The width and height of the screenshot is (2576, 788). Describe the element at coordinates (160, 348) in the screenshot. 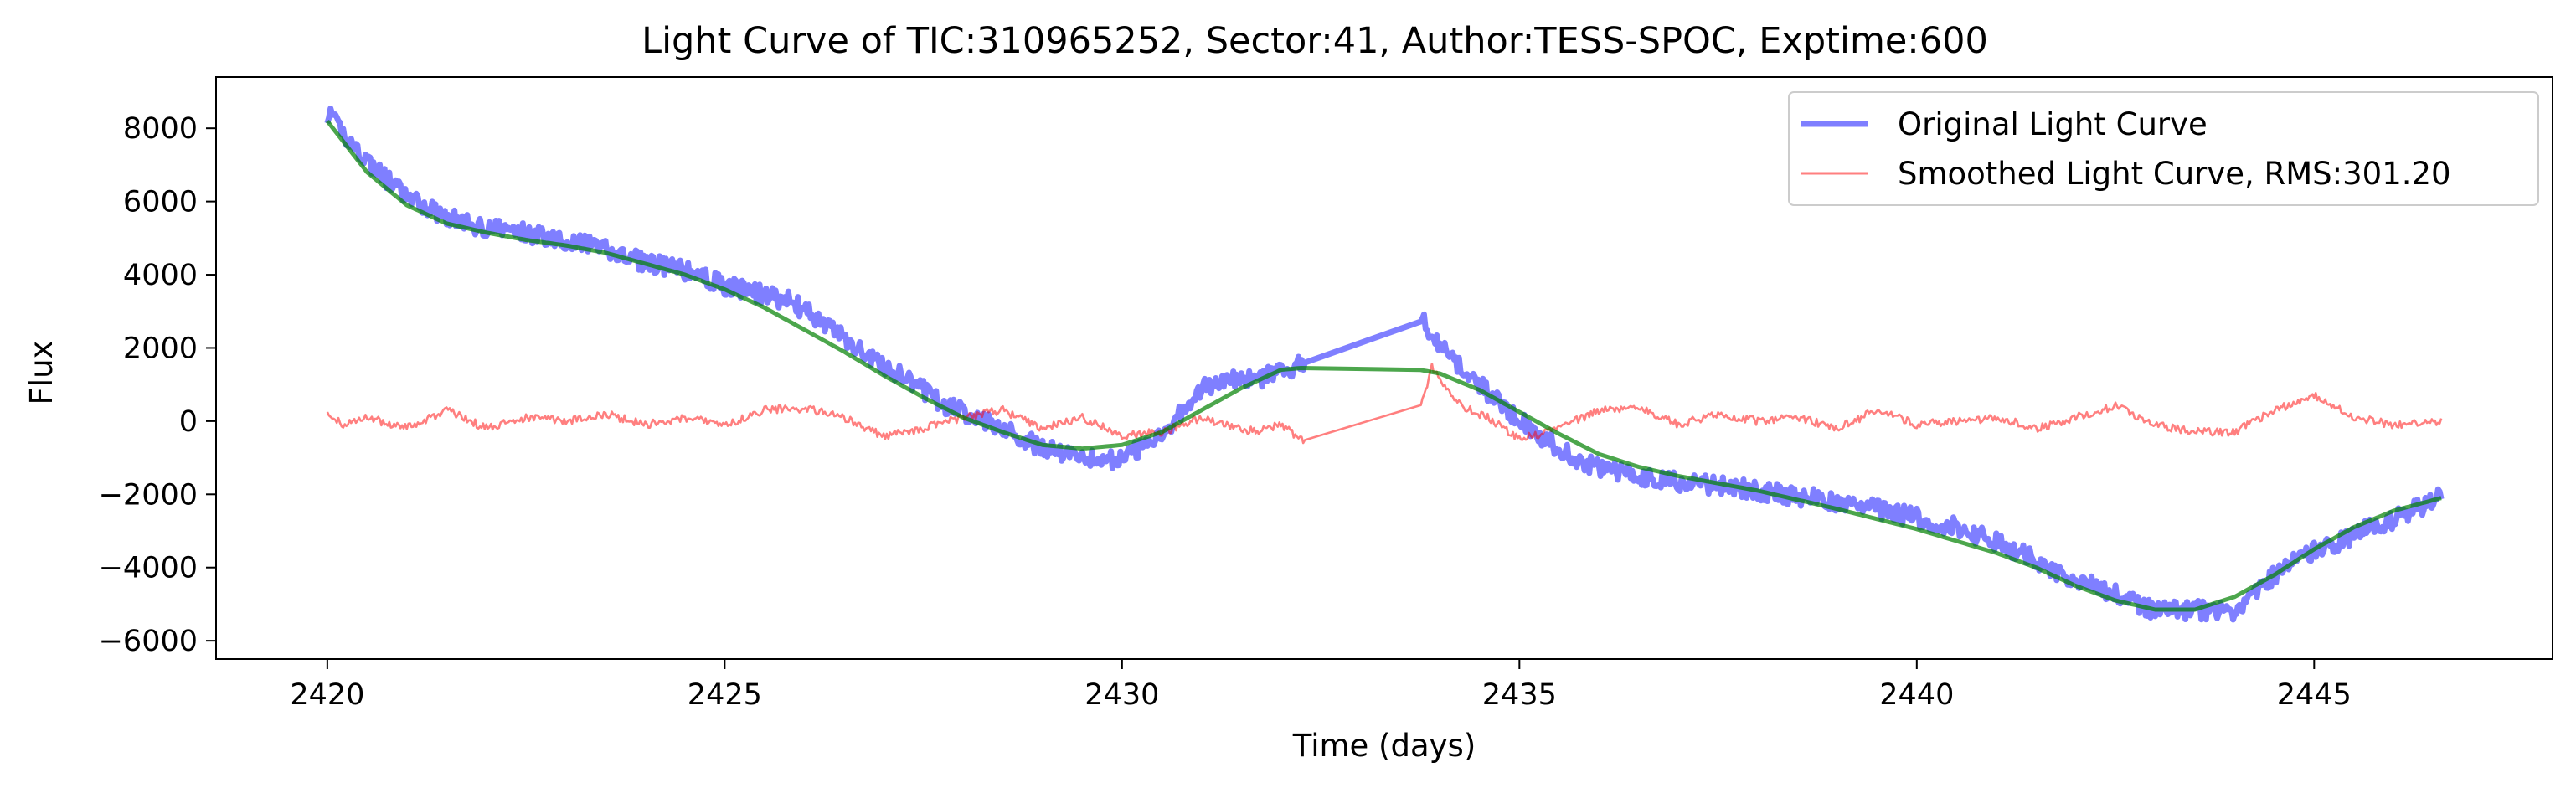

I see `y-tick-label: 2000` at that location.